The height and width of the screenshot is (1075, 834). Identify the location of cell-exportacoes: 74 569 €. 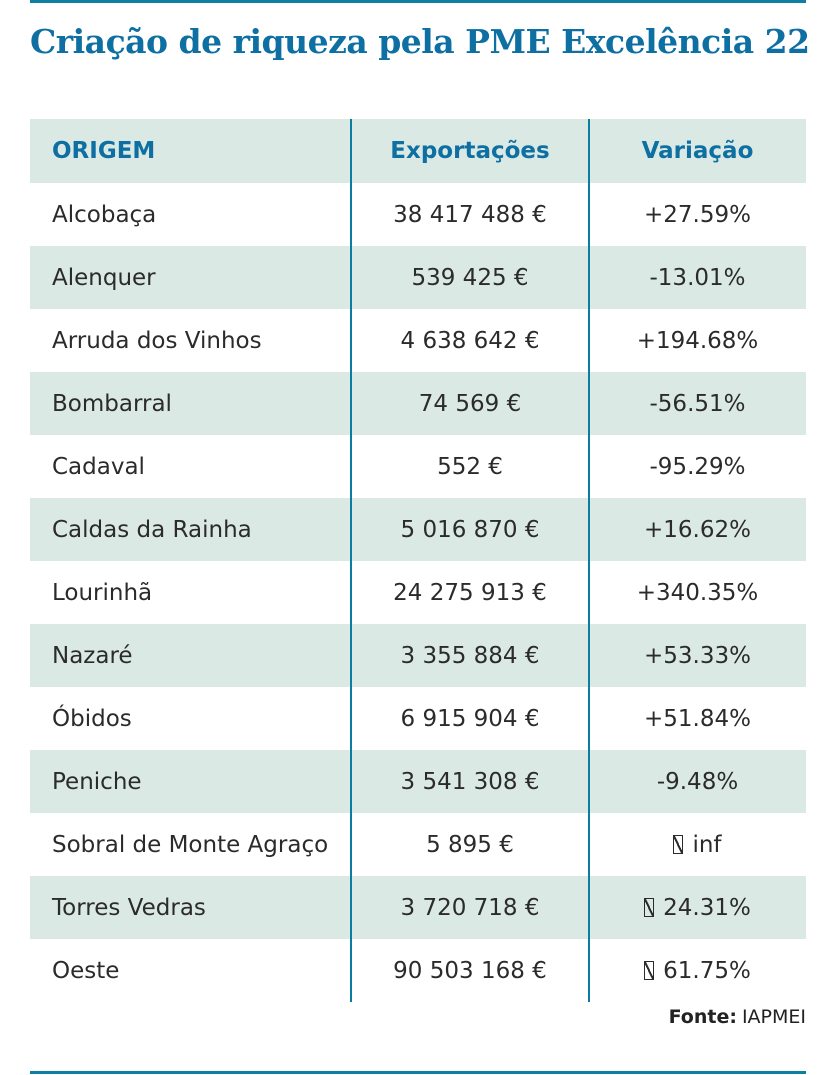
(470, 403).